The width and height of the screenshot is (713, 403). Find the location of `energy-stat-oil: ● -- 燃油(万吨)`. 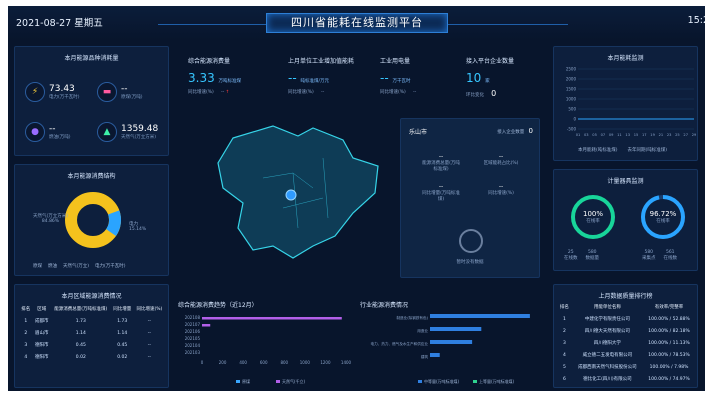

energy-stat-oil: ● -- 燃油(万吨) is located at coordinates (48, 132).